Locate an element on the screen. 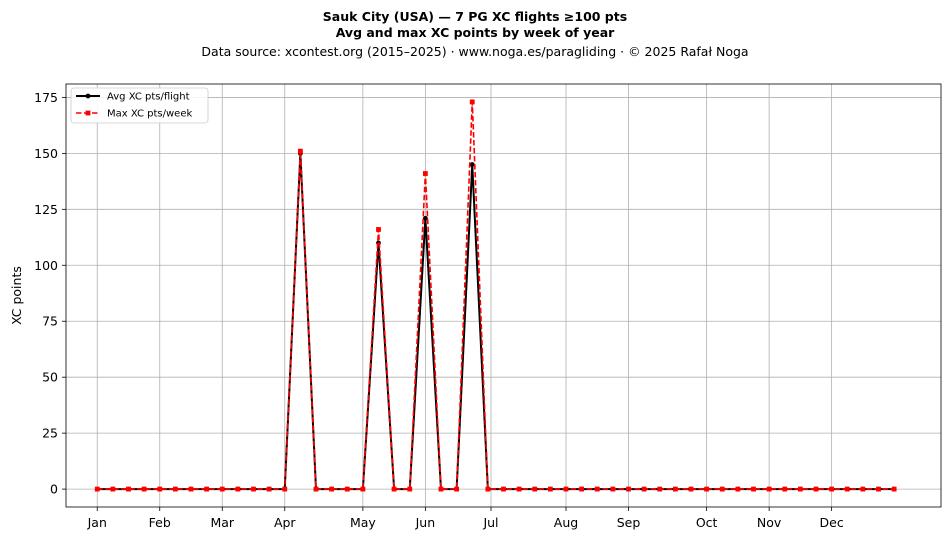 The width and height of the screenshot is (950, 539). legend-label-avg: Avg XC pts/flight is located at coordinates (148, 97).